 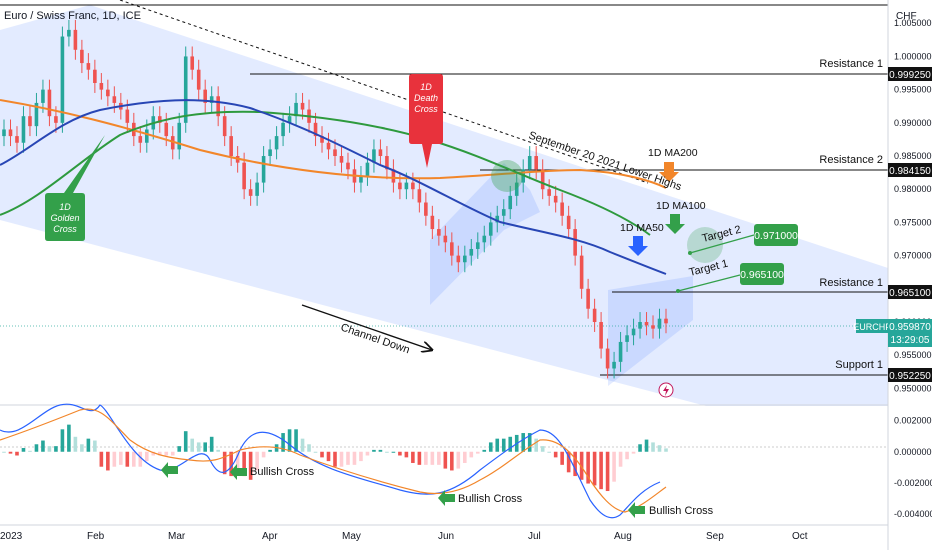 I want to click on macd-tick-label: 0.000000, so click(x=913, y=452).